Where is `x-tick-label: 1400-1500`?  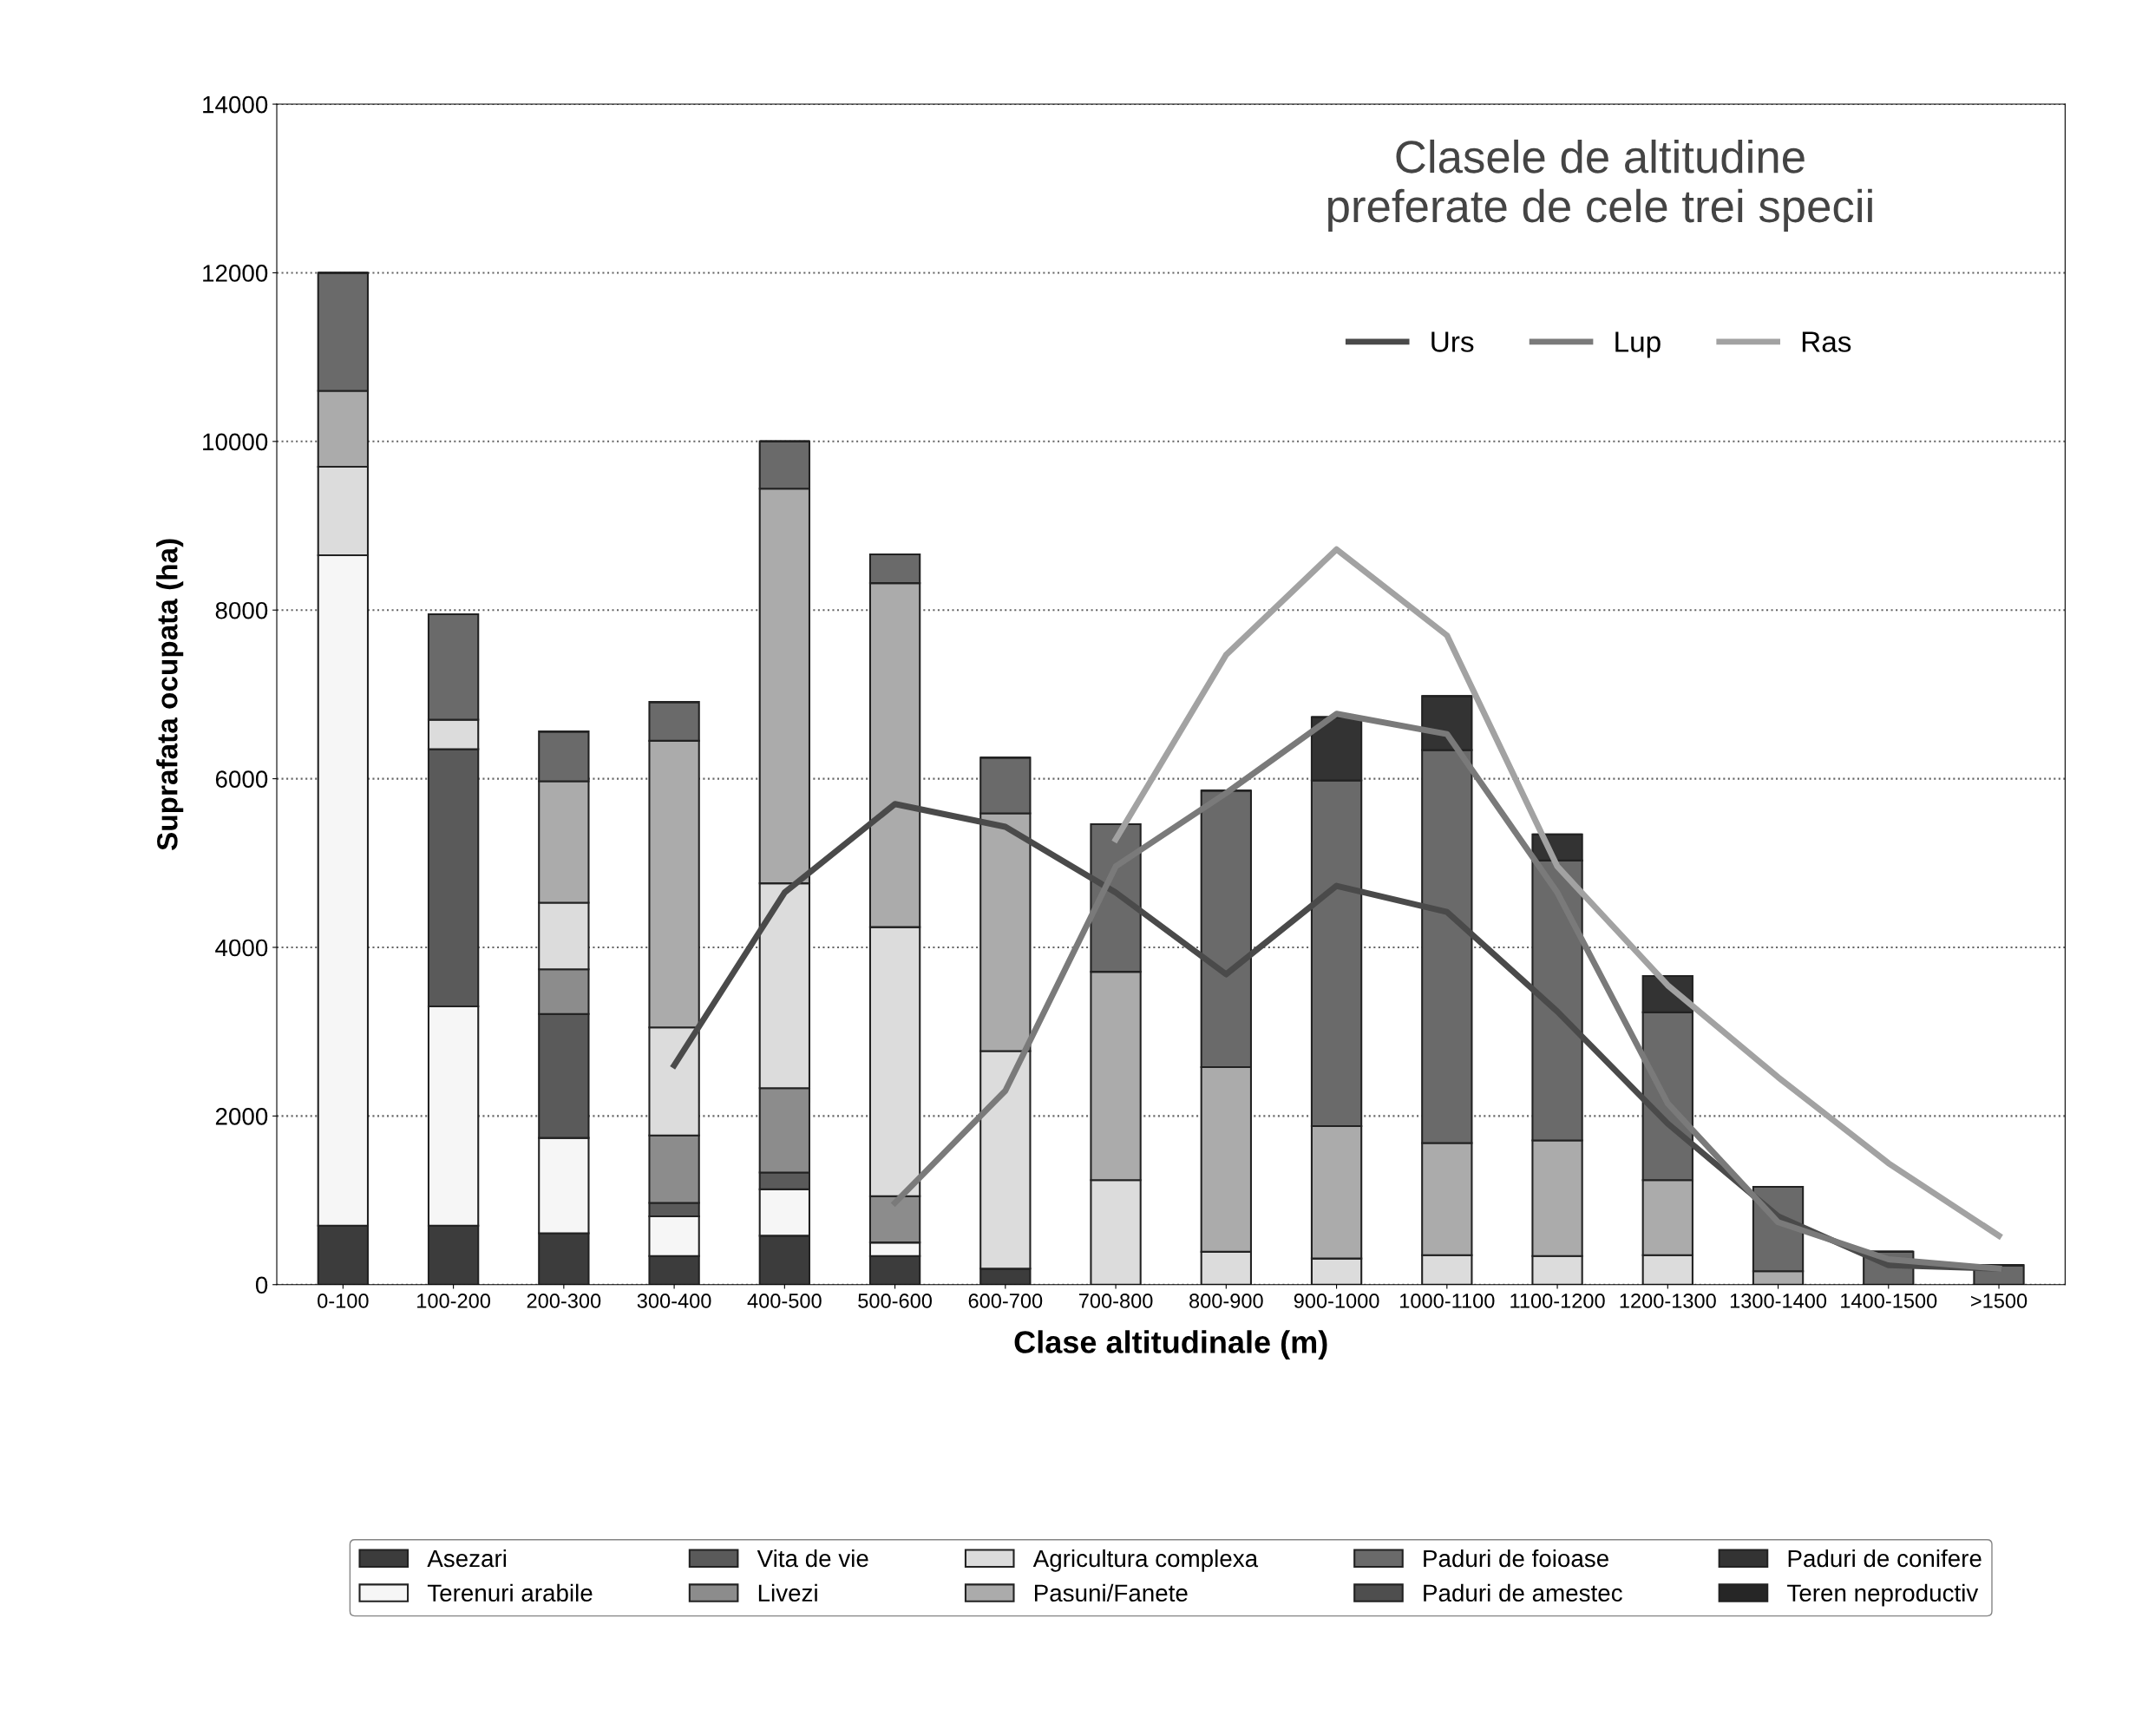
x-tick-label: 1400-1500 is located at coordinates (1889, 1301).